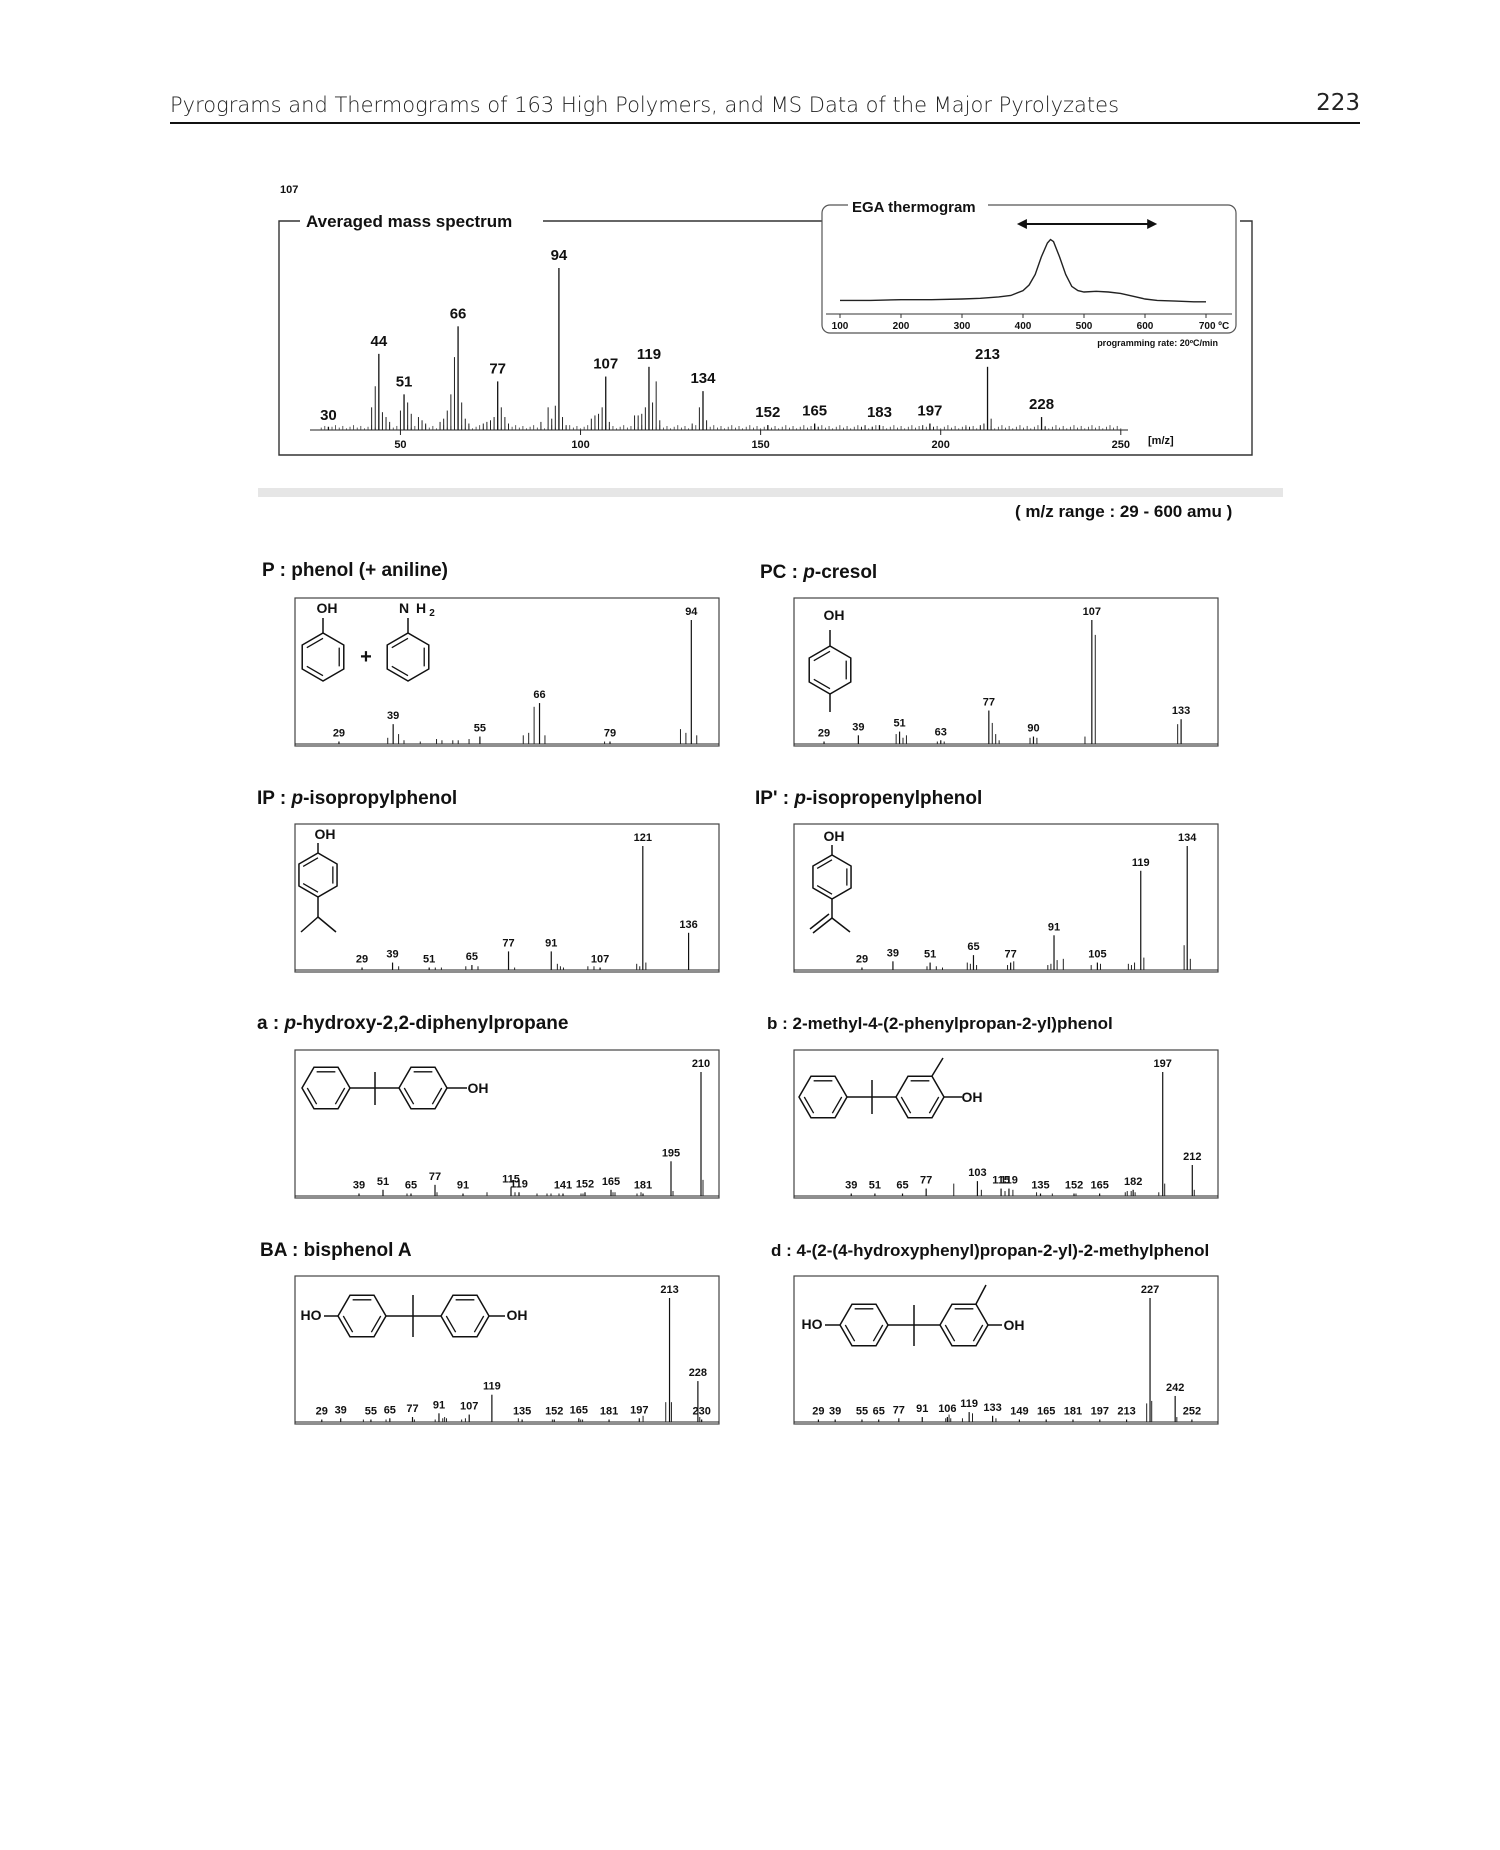  I want to click on panel-title-ip: IP : p-isopropylphenol, so click(357, 798).